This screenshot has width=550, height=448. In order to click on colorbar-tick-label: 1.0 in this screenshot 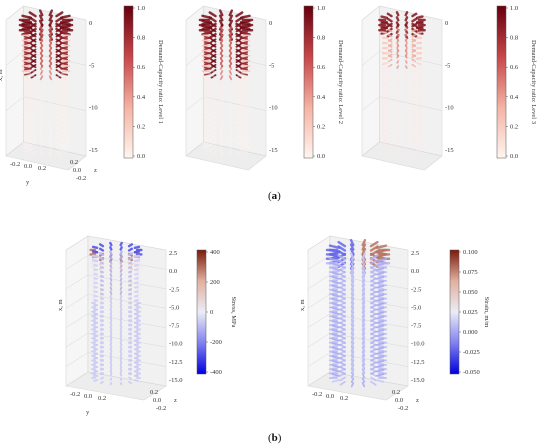, I will do `click(141, 8)`.